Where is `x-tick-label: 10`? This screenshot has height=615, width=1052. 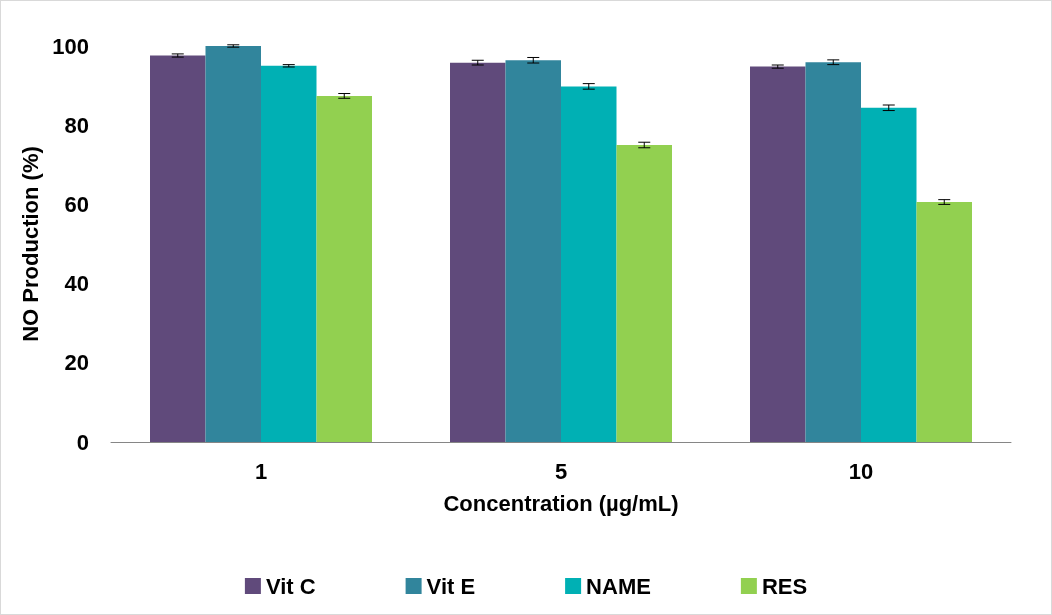
x-tick-label: 10 is located at coordinates (861, 471).